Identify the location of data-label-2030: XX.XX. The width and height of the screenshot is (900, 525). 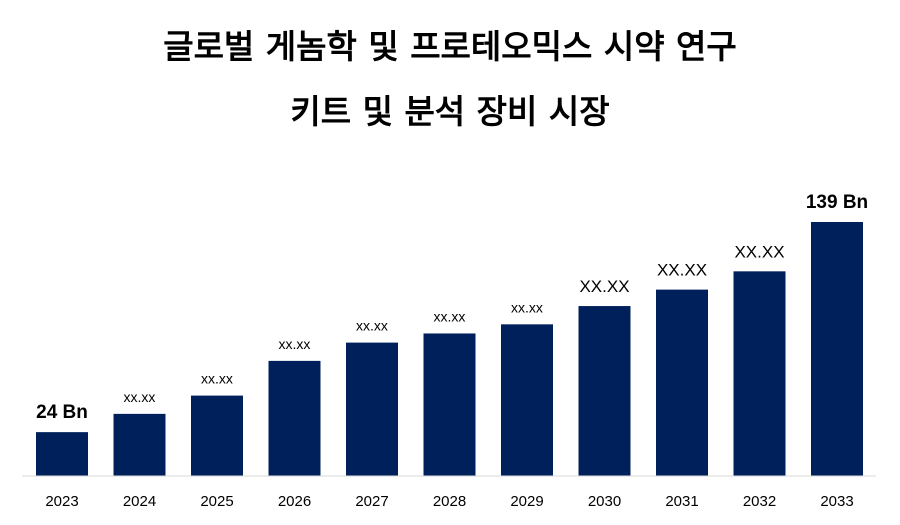
(604, 286).